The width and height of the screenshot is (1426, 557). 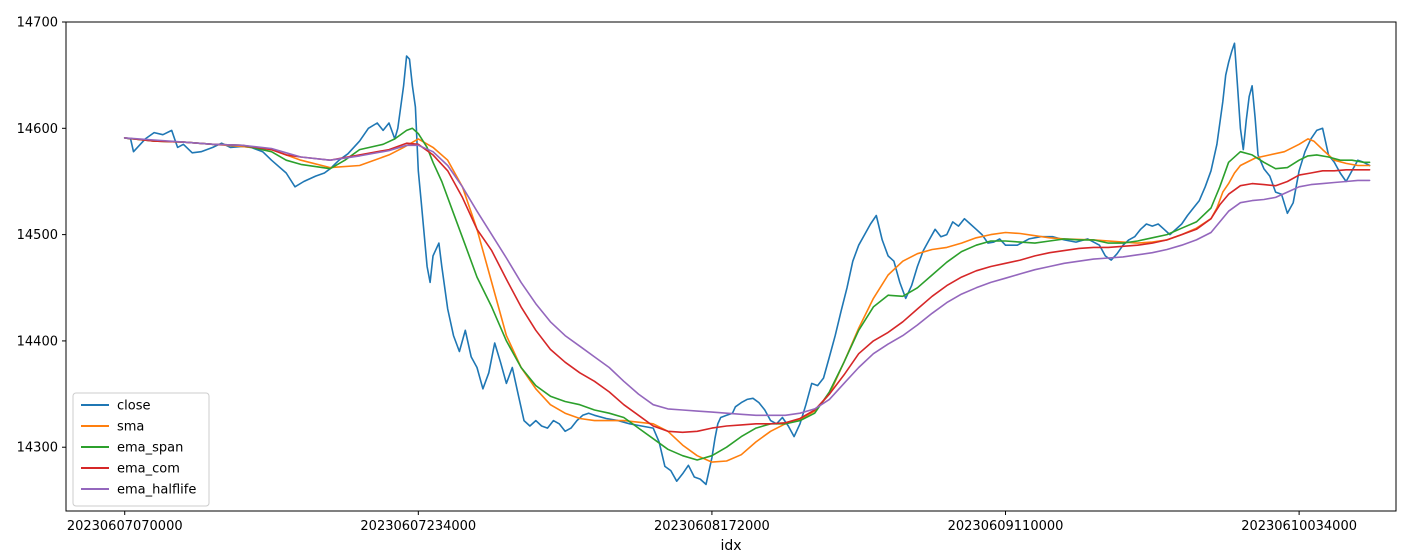 I want to click on y-tick-label: 14700, so click(x=37, y=23).